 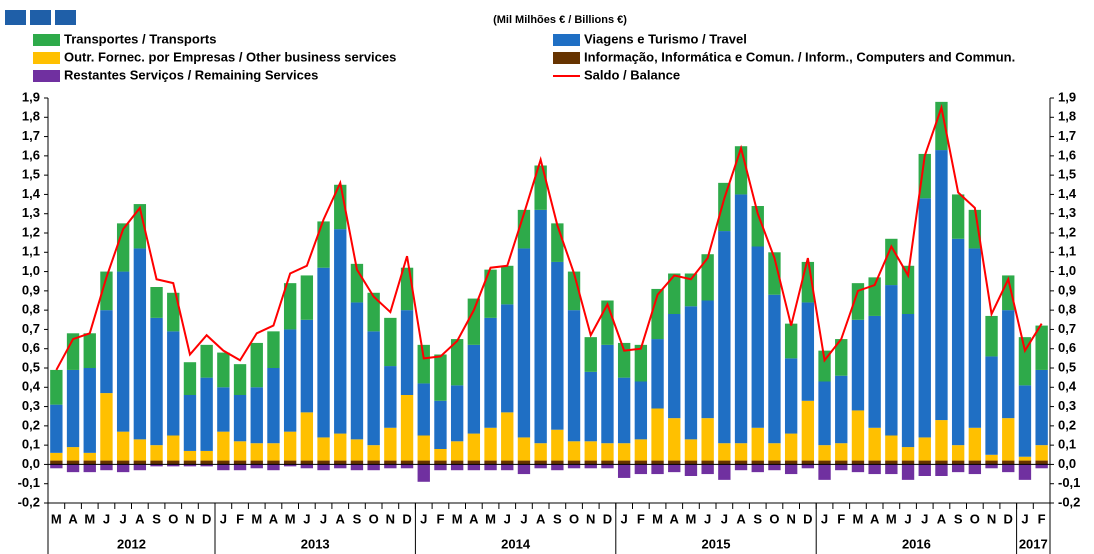 I want to click on y-tick-label: 0,1, so click(x=31, y=444).